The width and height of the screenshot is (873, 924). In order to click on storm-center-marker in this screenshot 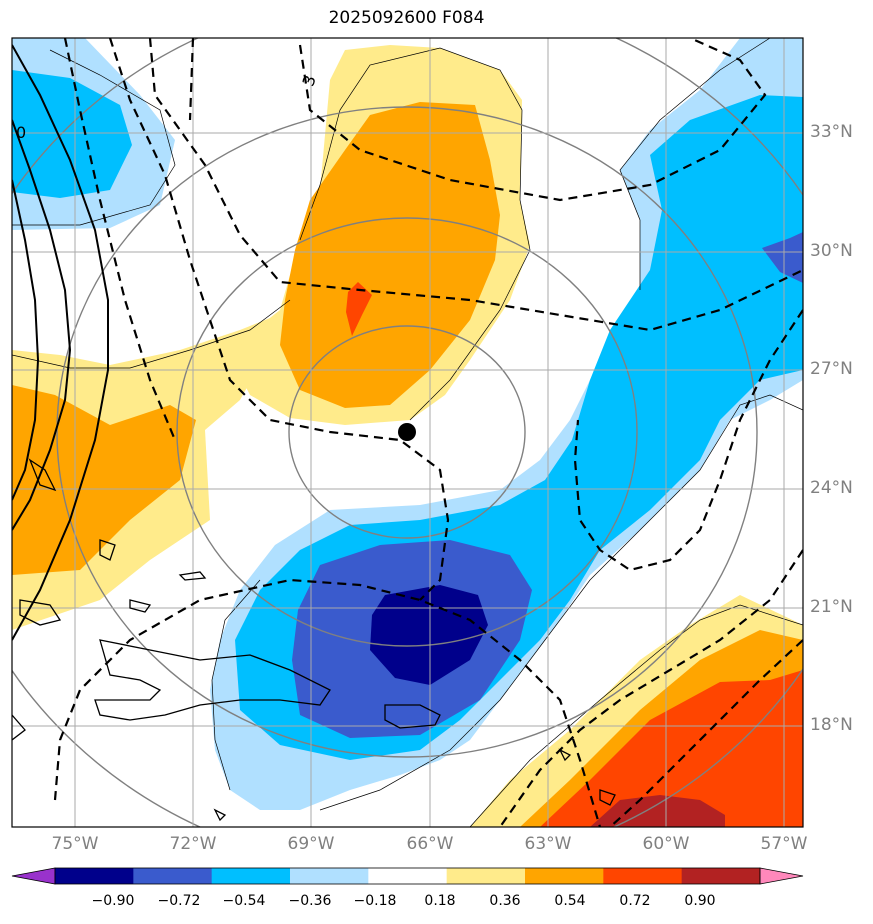, I will do `click(407, 432)`.